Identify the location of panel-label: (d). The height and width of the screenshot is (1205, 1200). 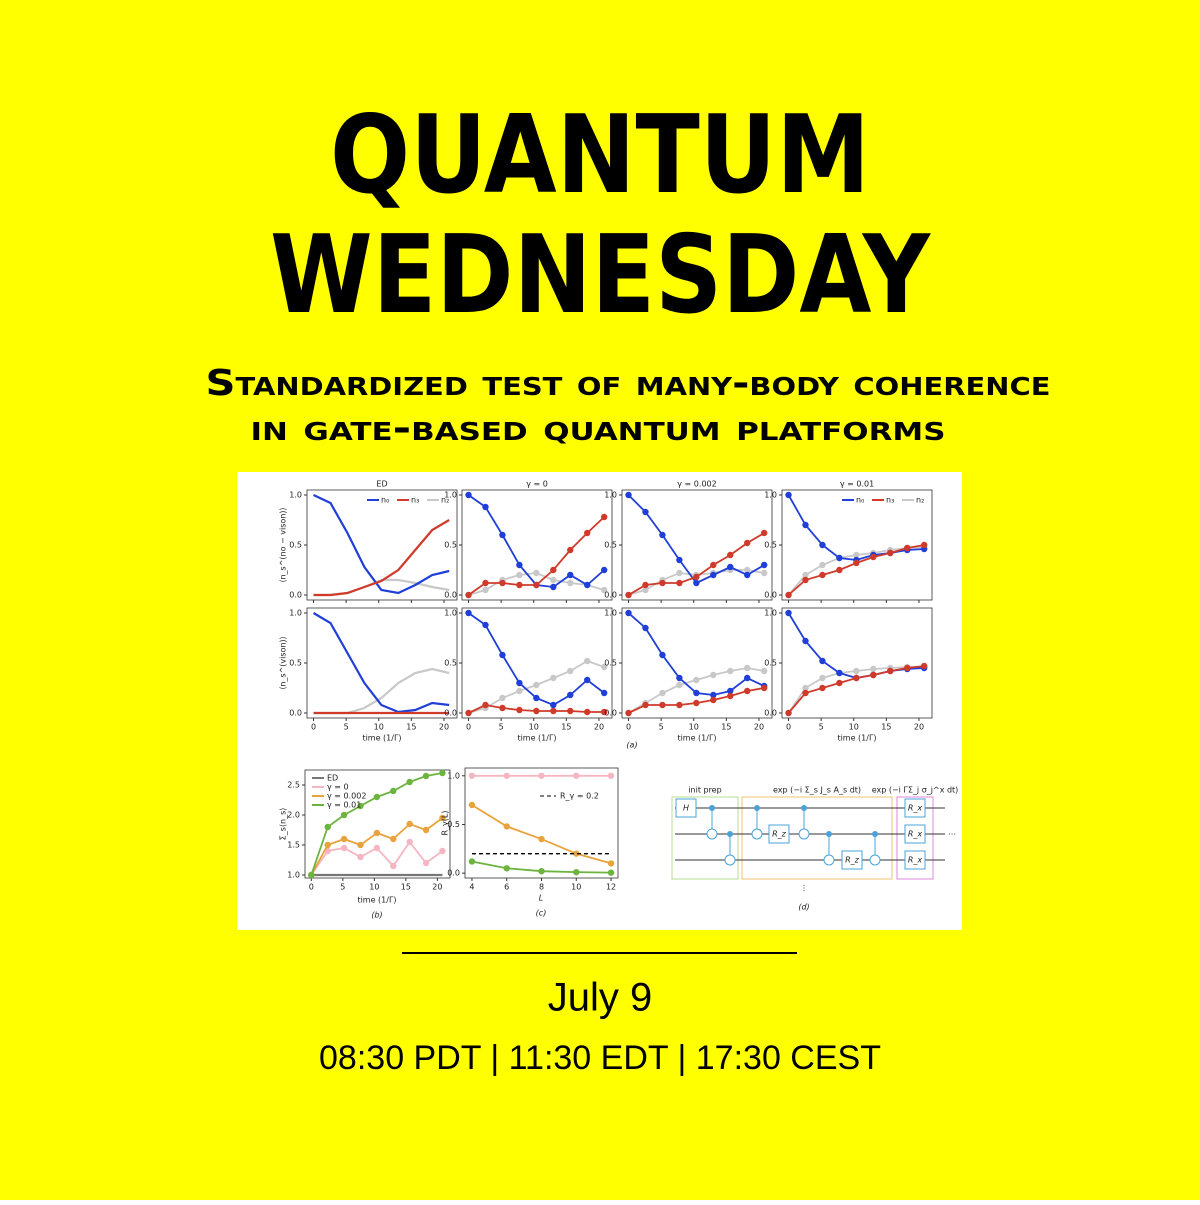
(803, 907).